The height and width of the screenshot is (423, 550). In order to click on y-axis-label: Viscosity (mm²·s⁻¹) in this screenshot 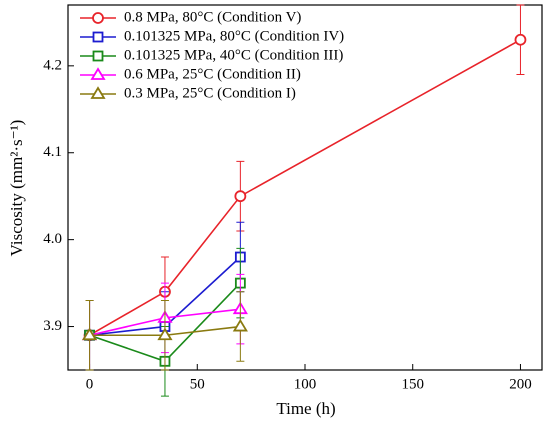, I will do `click(16, 188)`.